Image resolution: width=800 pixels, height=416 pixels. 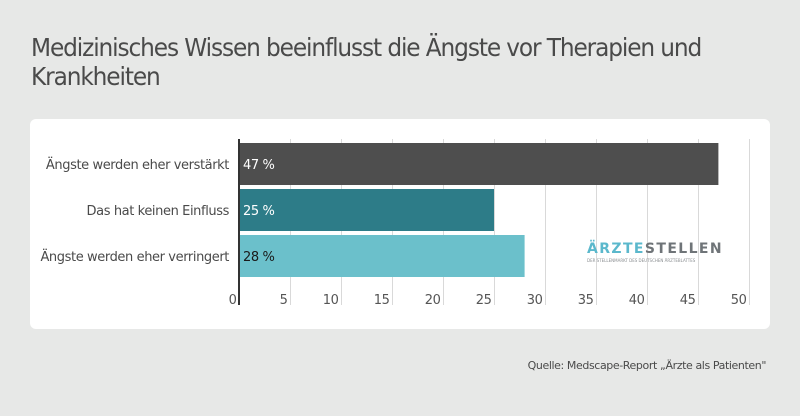 What do you see at coordinates (137, 165) in the screenshot?
I see `category-label: Ängste werden eher verstärkt` at bounding box center [137, 165].